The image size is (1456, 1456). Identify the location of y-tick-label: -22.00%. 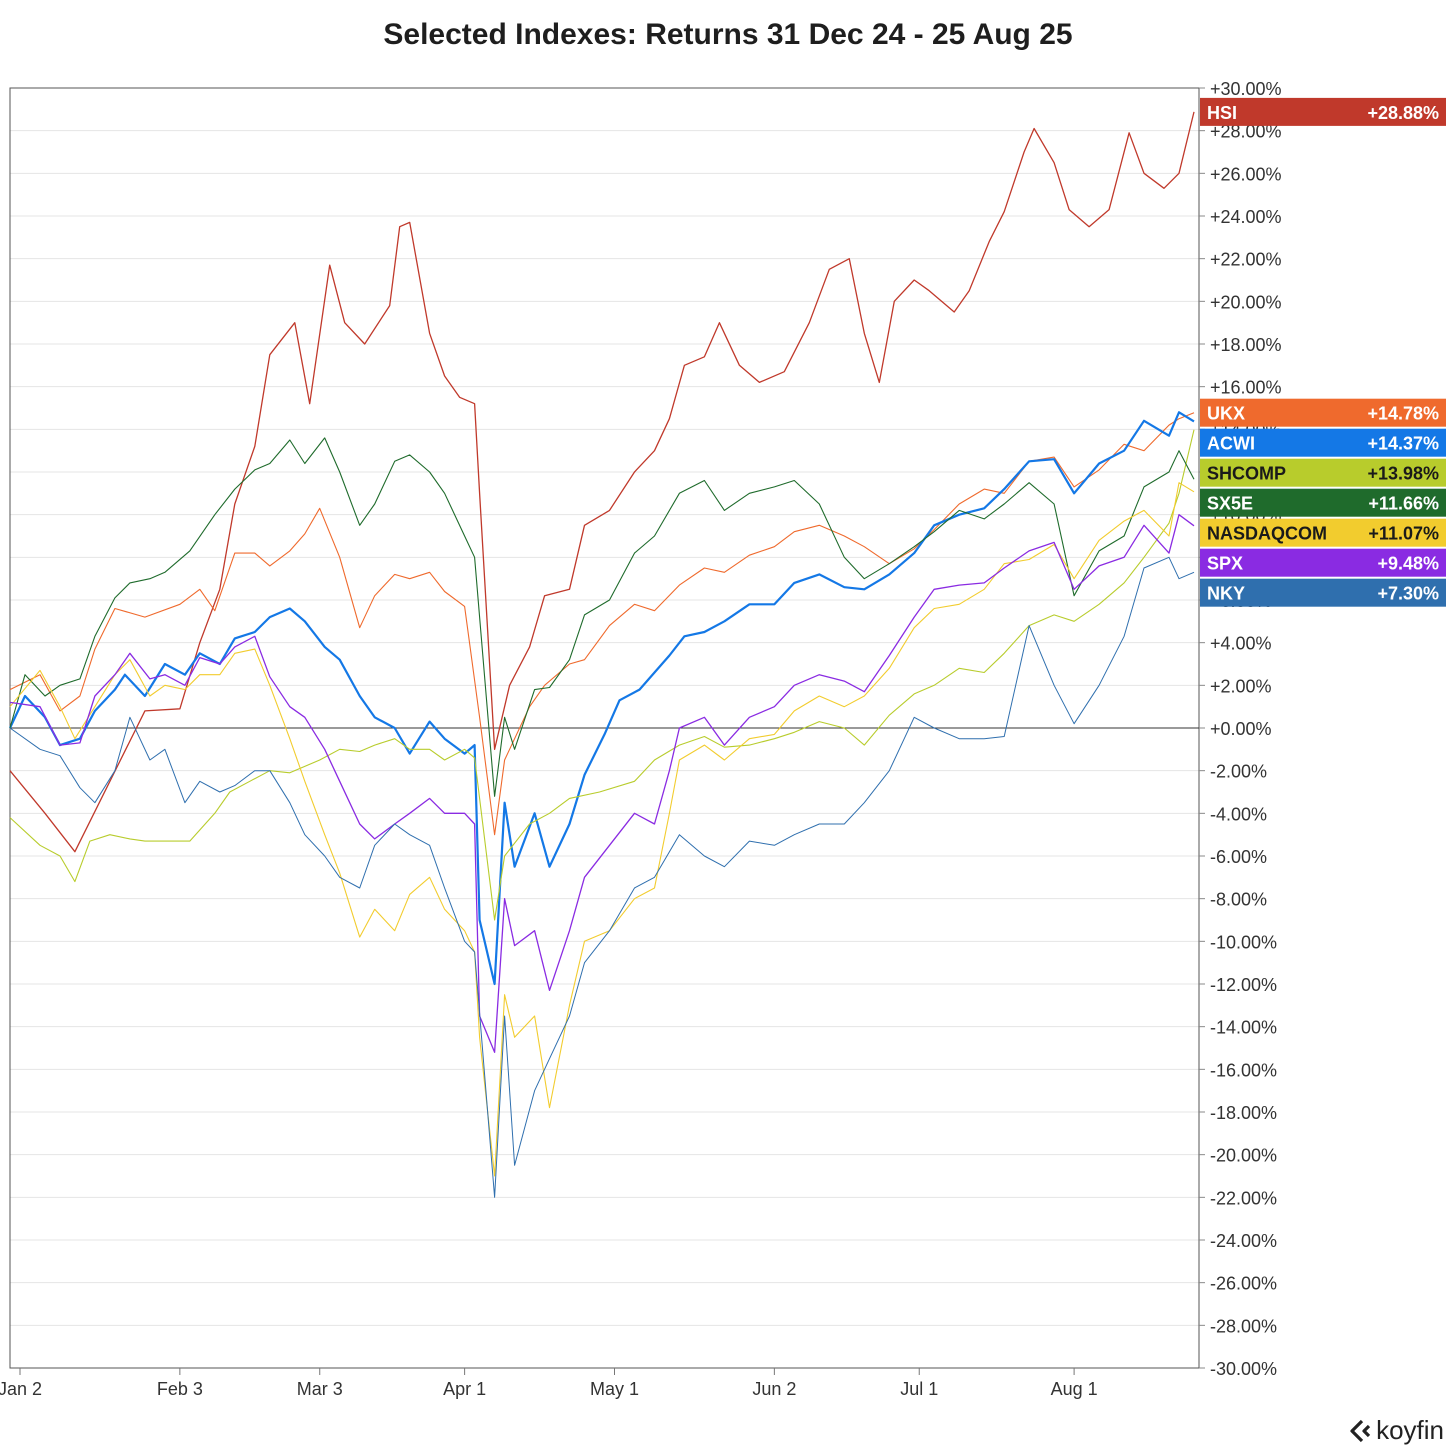
(1243, 1198).